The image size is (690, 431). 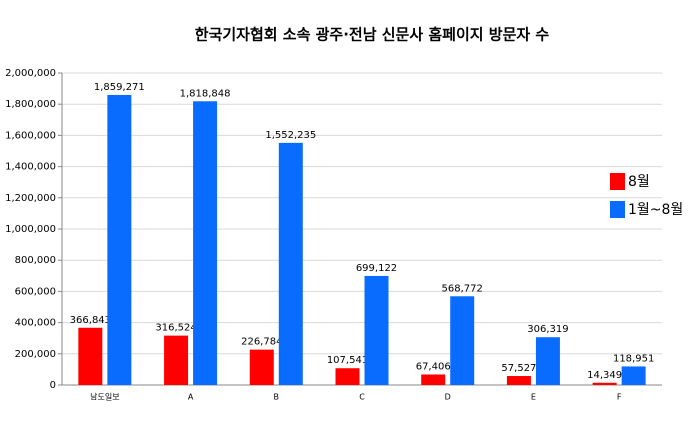 I want to click on value-label: 118,951, so click(x=633, y=358).